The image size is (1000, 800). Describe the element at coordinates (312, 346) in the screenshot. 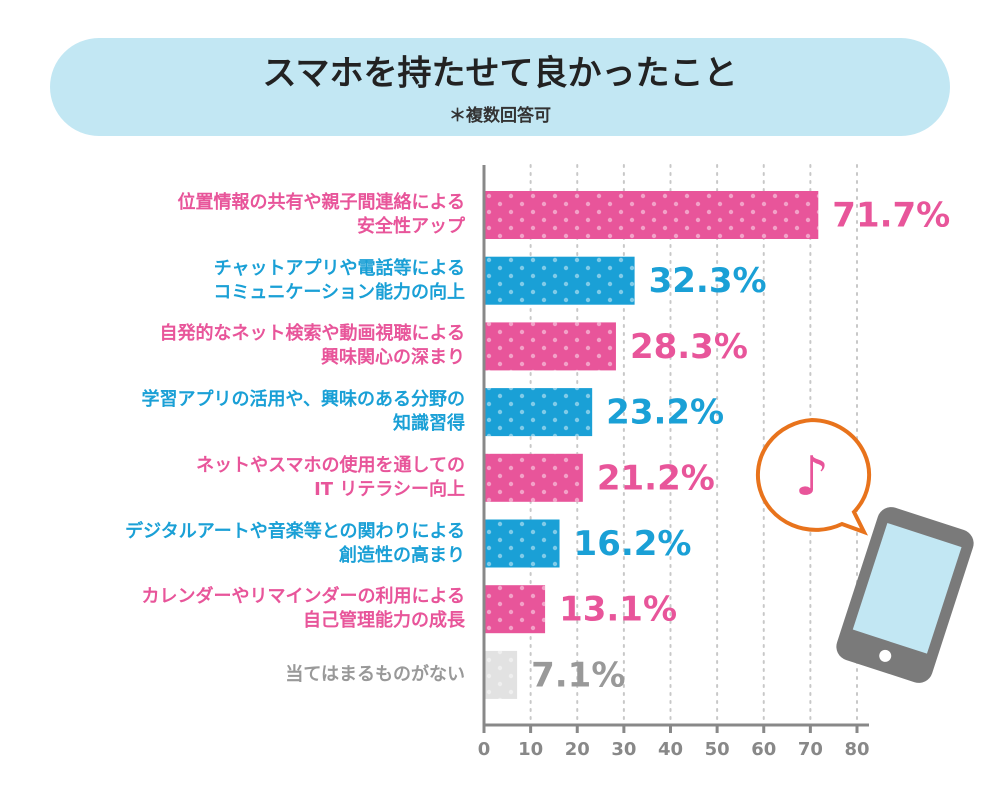

I see `category-label: 自発的なネット検索や動画視聴による 興味関心の深まり` at that location.